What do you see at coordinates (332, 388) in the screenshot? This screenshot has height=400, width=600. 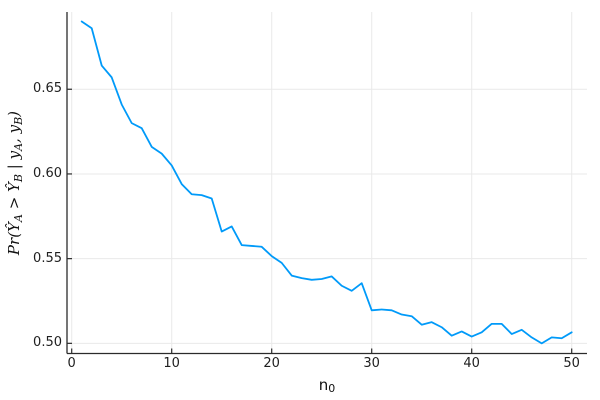 I see `x-axis-label-subscript: 0` at bounding box center [332, 388].